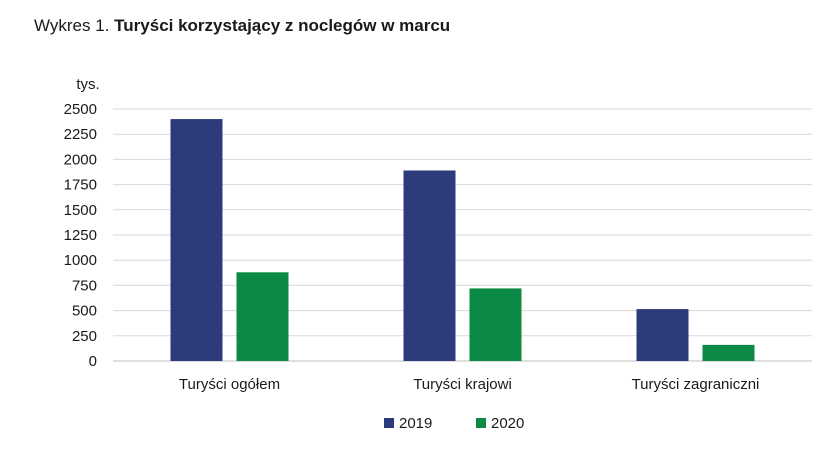 Image resolution: width=829 pixels, height=454 pixels. Describe the element at coordinates (80, 159) in the screenshot. I see `y-tick-label: 2000` at that location.